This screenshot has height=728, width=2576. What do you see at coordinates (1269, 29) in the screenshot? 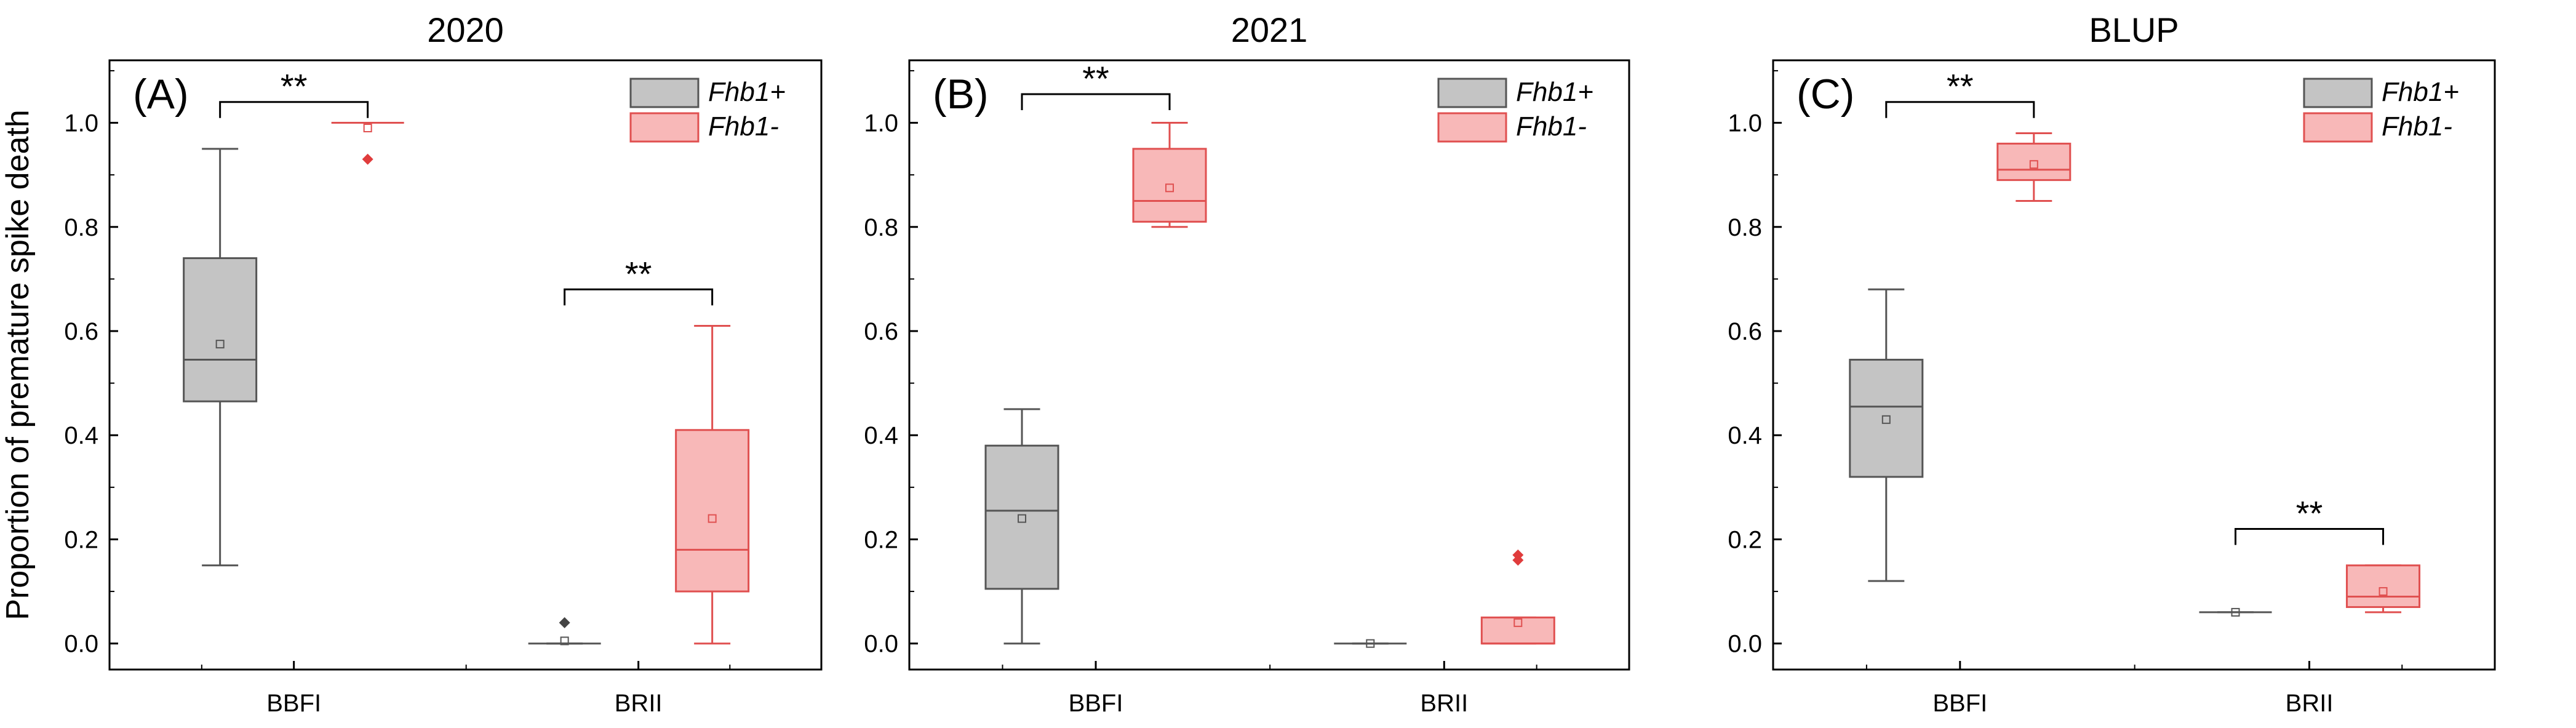
I see `panel-title: 2021` at bounding box center [1269, 29].